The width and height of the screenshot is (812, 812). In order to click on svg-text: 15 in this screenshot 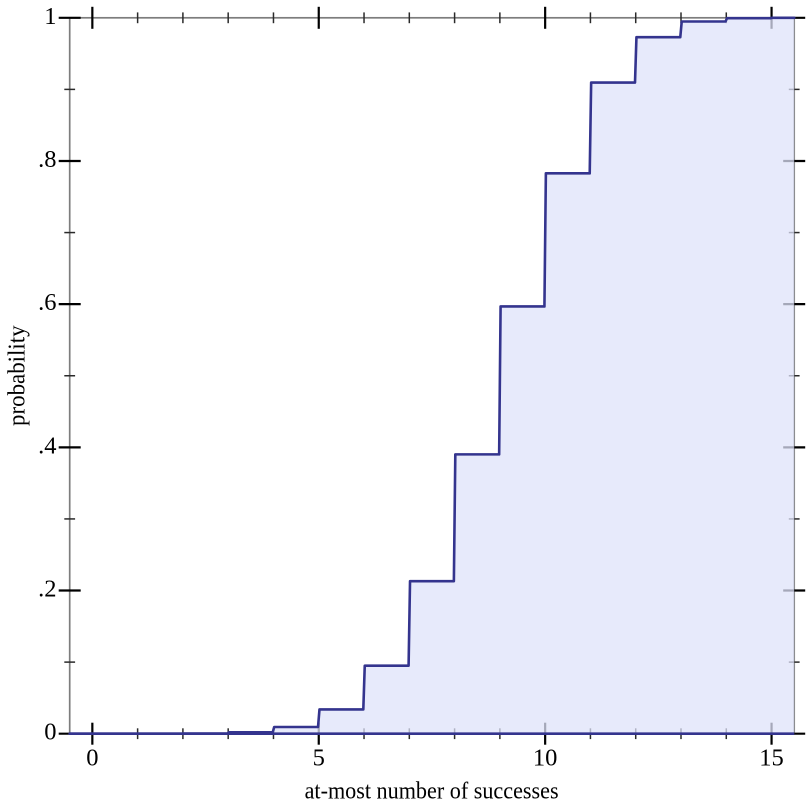, I will do `click(771, 758)`.